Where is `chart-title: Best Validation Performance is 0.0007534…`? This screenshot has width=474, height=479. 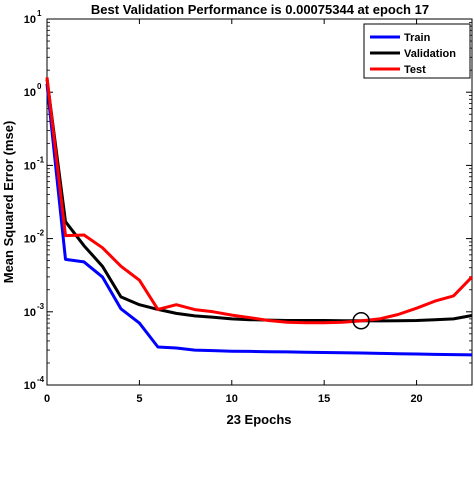
chart-title: Best Validation Performance is 0.0007534… is located at coordinates (260, 9).